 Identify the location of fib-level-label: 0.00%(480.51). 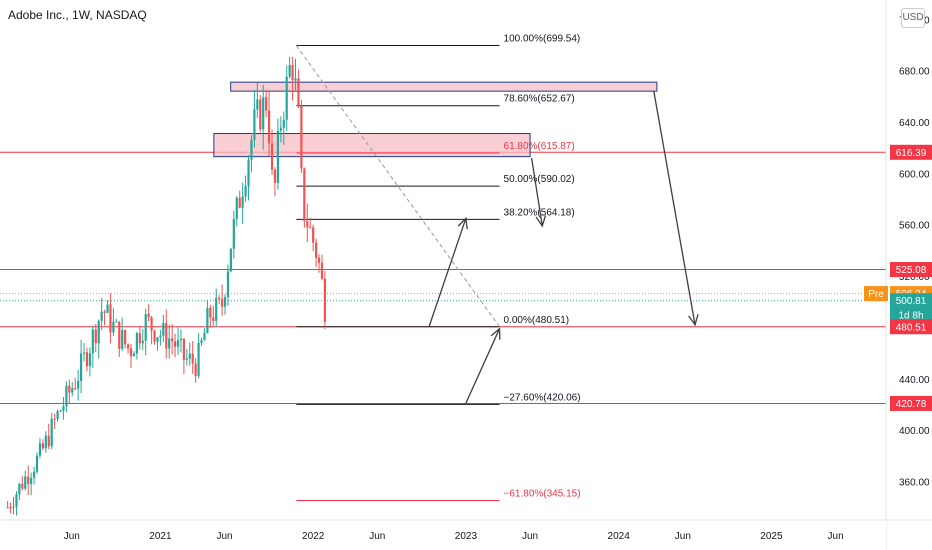
(537, 320).